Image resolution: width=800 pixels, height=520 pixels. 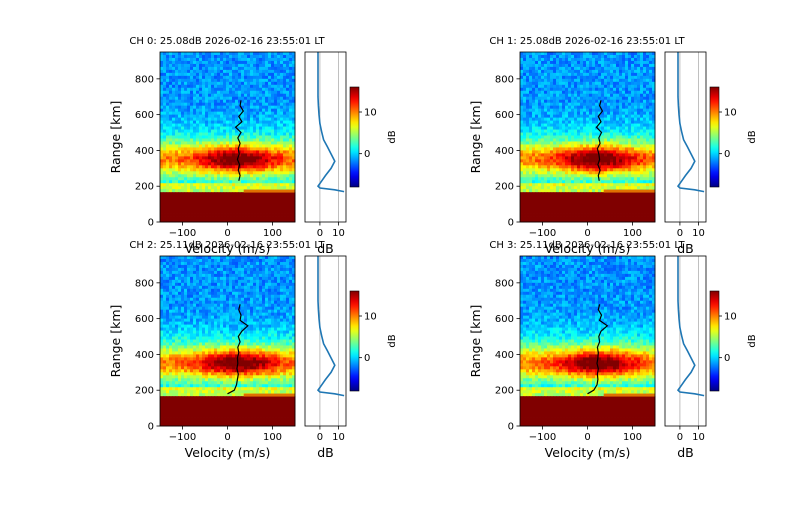 I want to click on y-tick-label: 800, so click(x=144, y=79).